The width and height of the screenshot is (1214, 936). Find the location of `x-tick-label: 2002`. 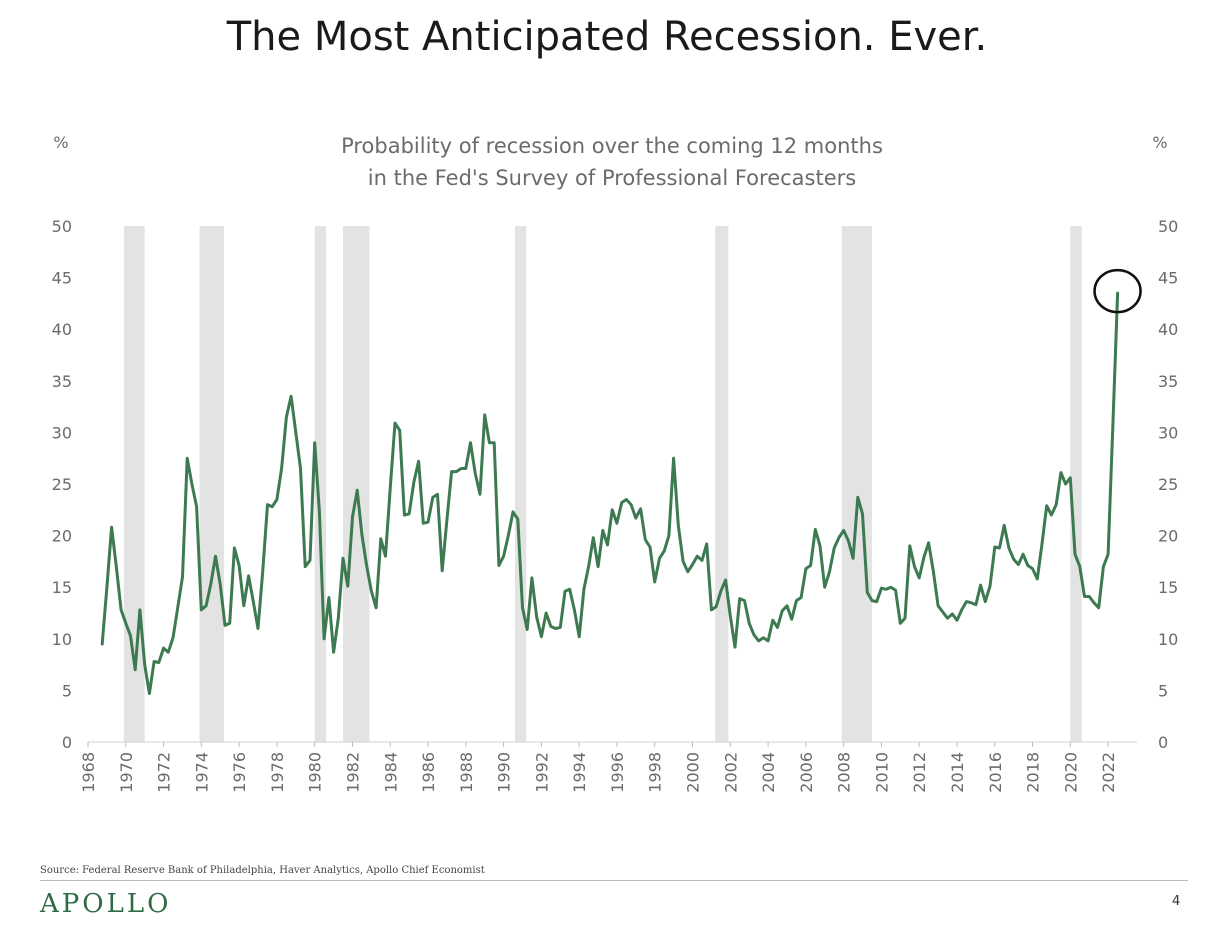

x-tick-label: 2002 is located at coordinates (730, 772).